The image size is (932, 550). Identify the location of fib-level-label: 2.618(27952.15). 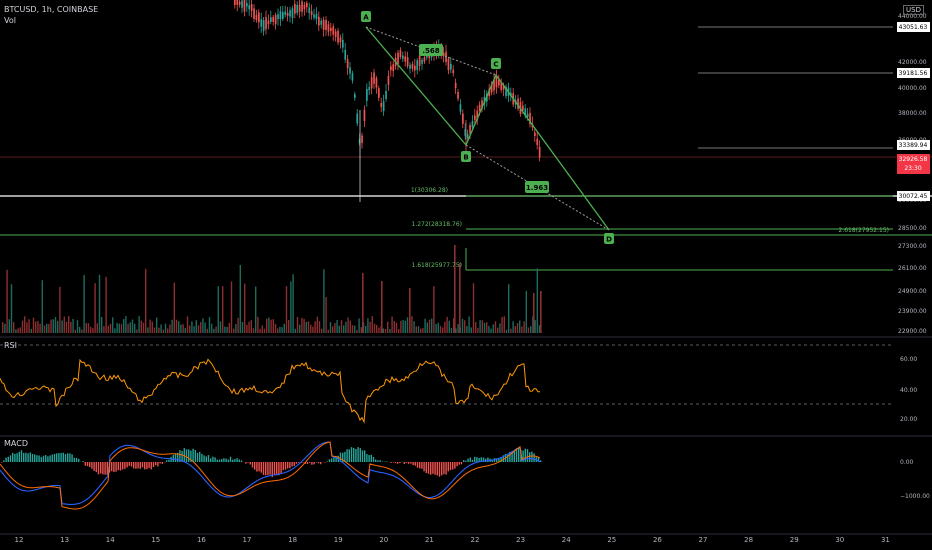
(864, 230).